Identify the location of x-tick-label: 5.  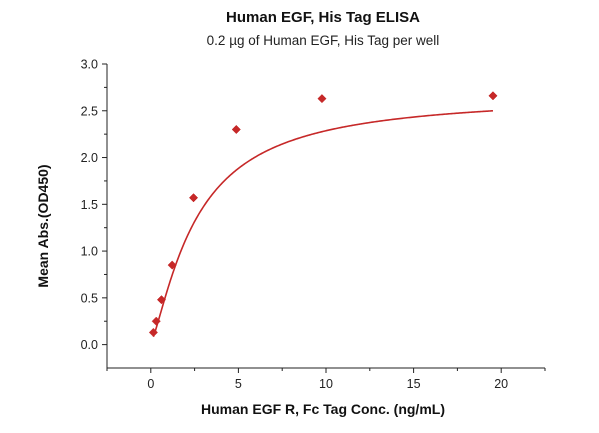
(238, 384).